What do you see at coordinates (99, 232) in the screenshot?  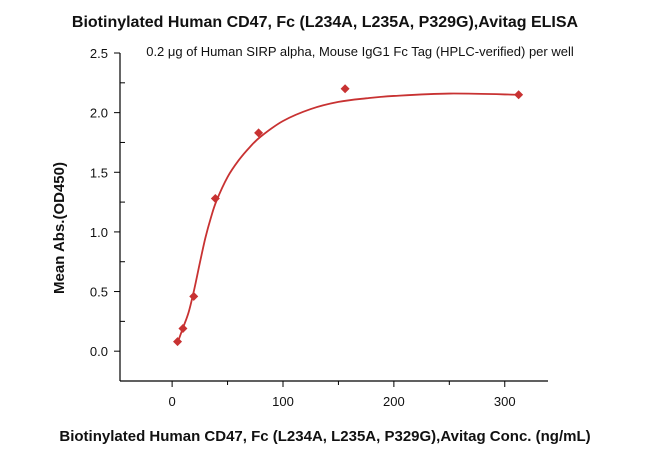 I see `y-tick-label: 1.0` at bounding box center [99, 232].